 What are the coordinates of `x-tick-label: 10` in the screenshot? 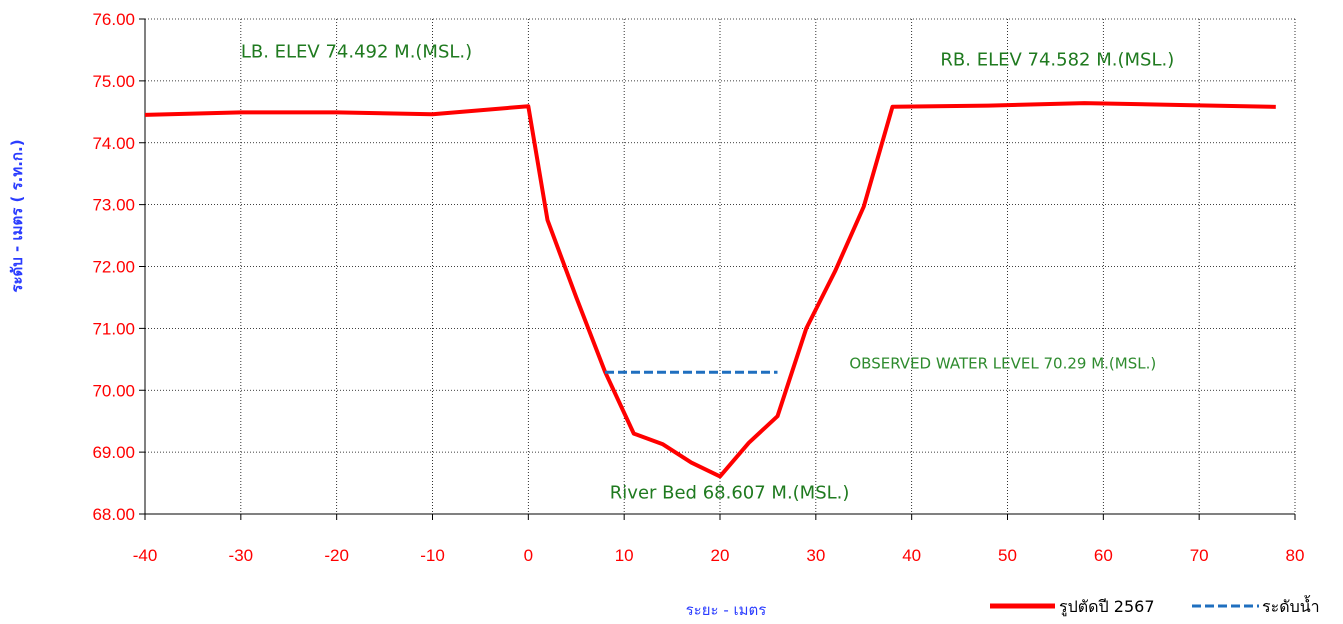 It's located at (624, 555).